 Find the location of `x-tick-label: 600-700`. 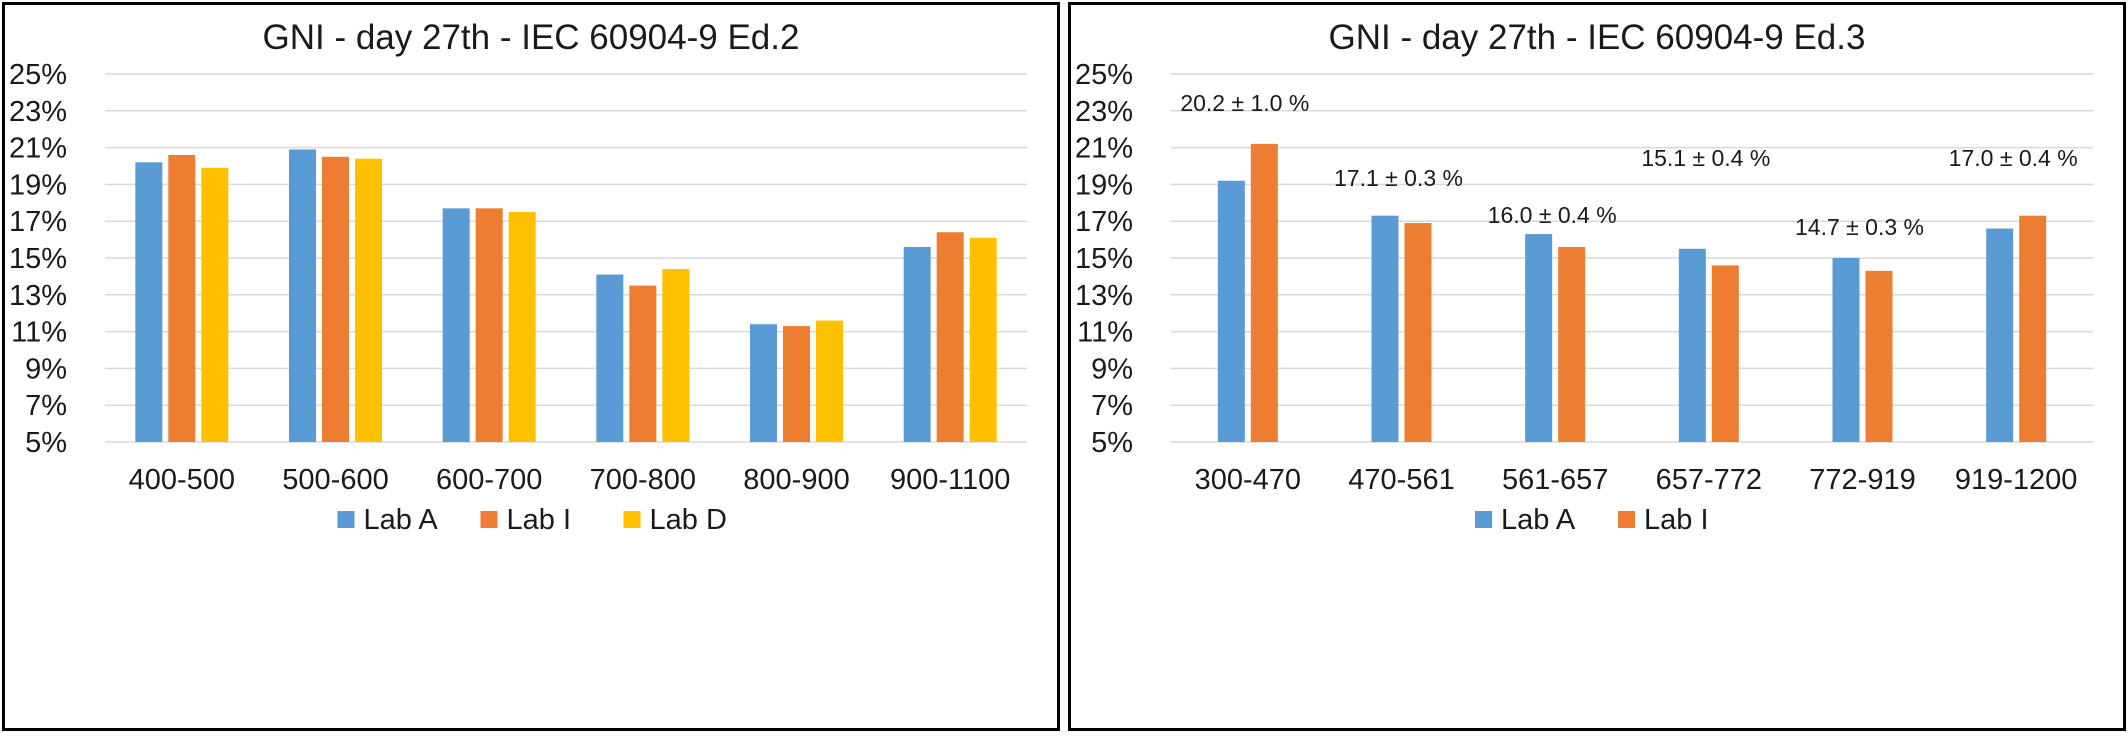

x-tick-label: 600-700 is located at coordinates (489, 480).